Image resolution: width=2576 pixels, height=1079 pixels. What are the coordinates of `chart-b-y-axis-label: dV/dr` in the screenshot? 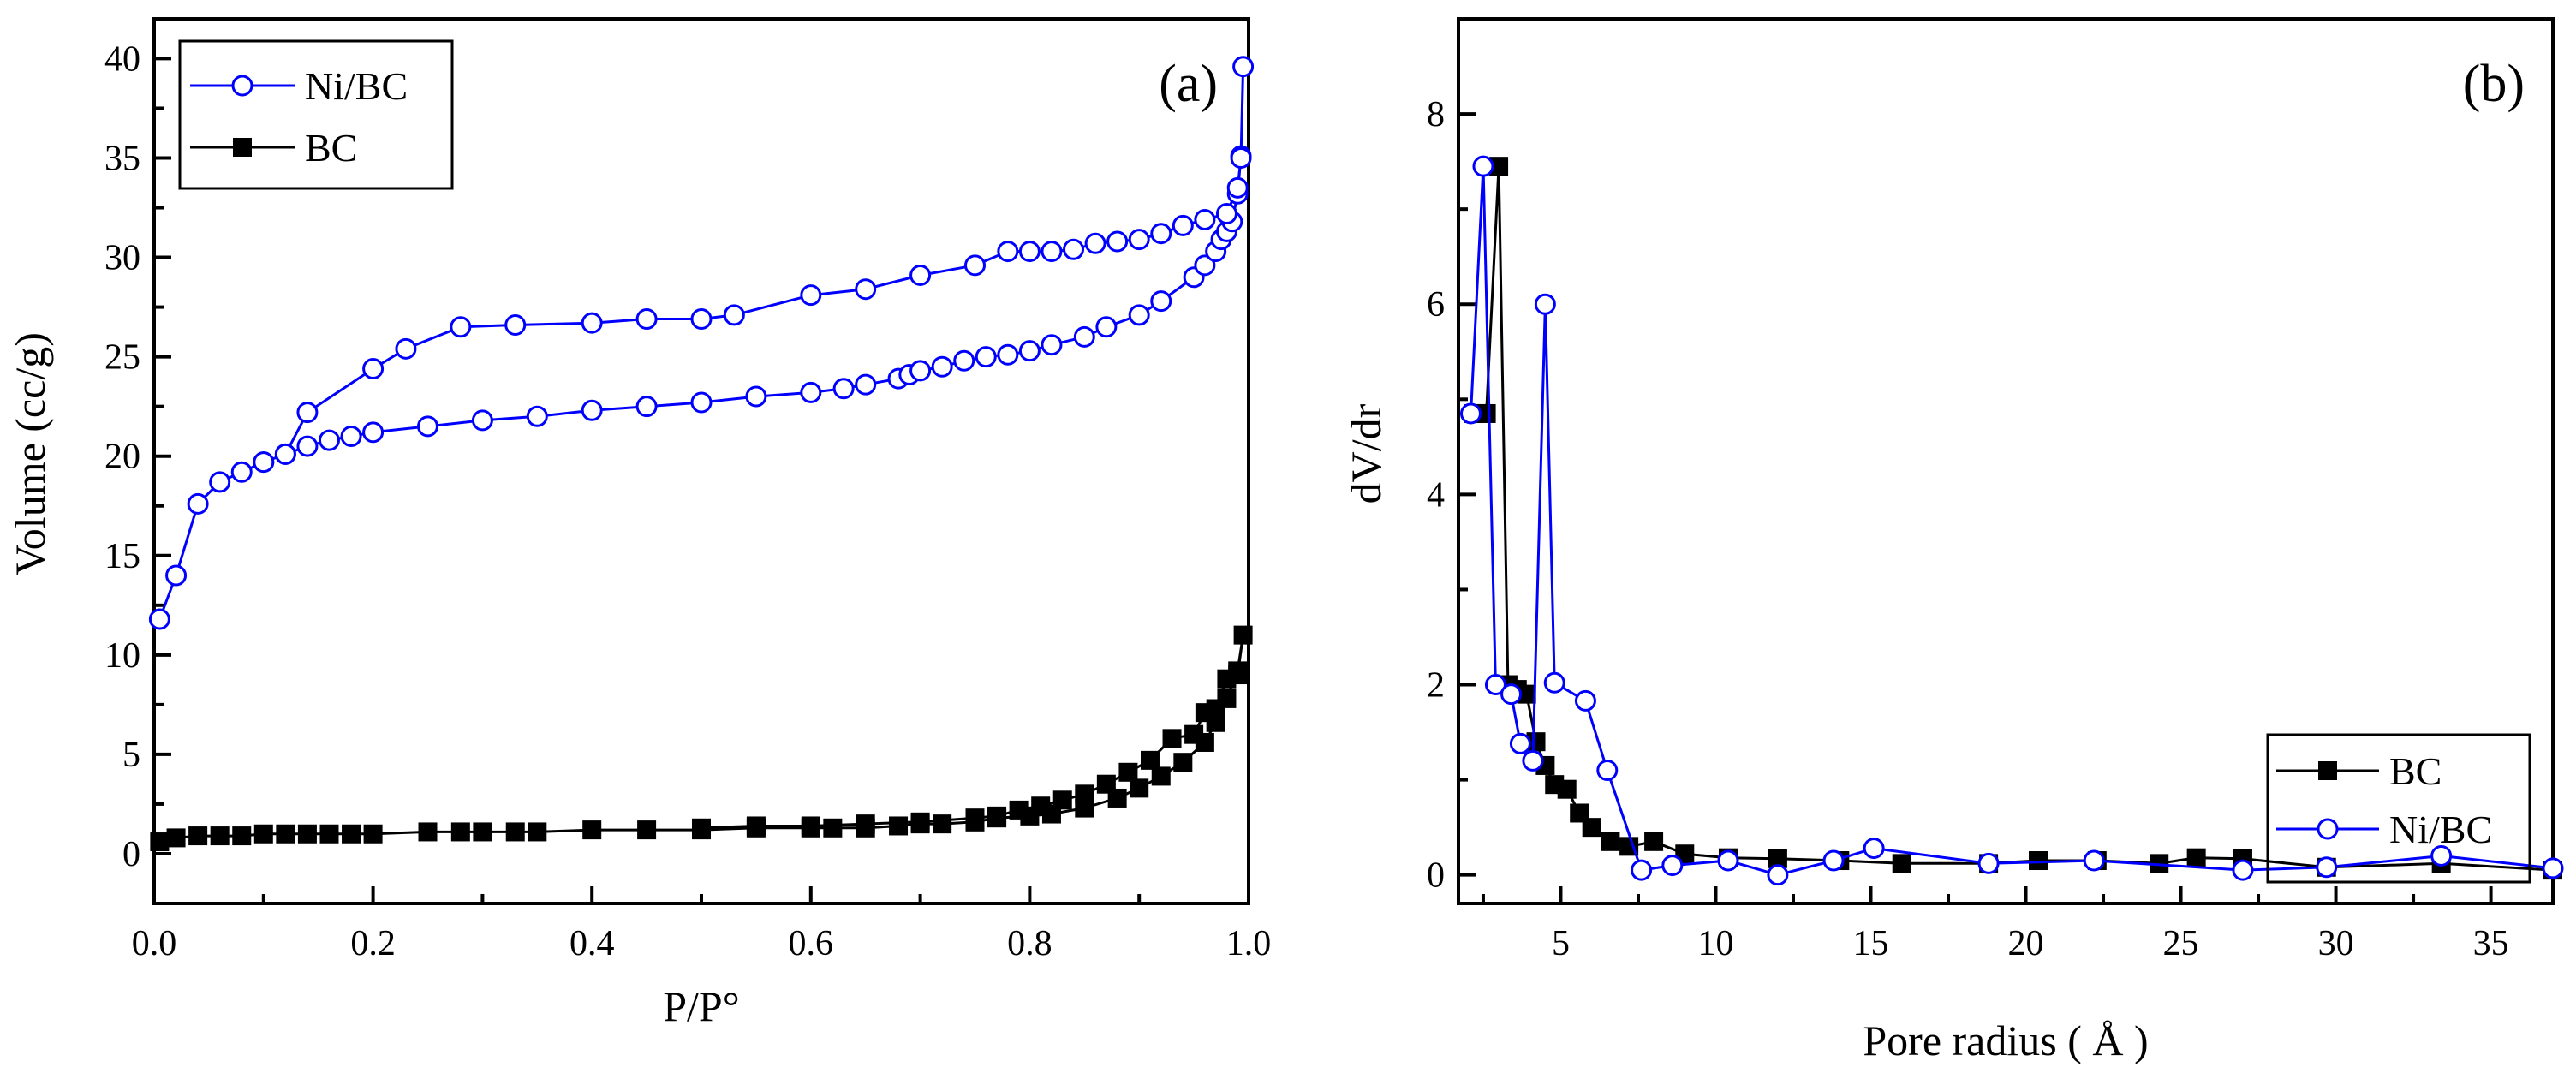 It's located at (1366, 453).